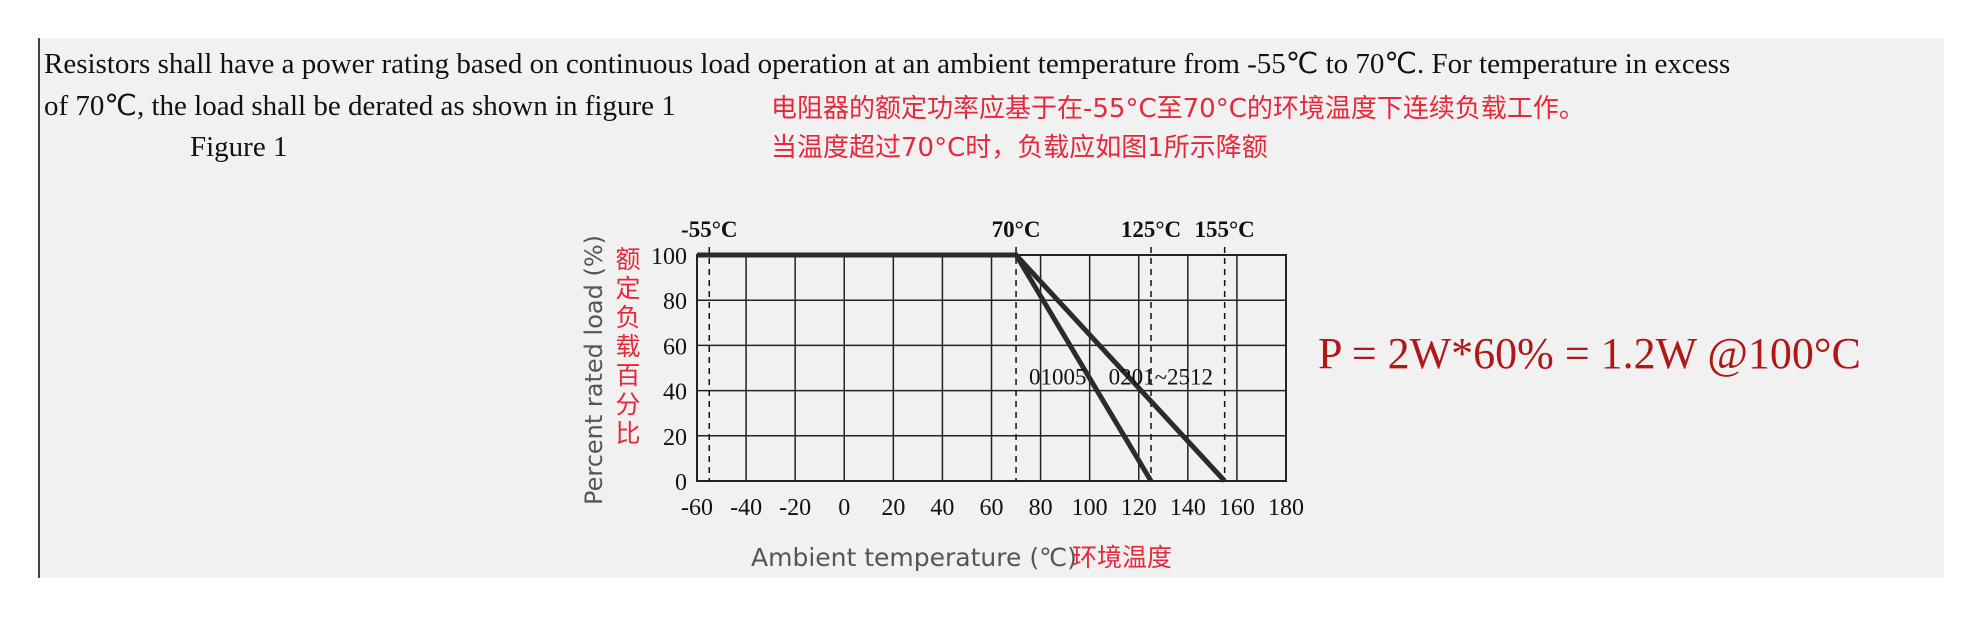 This screenshot has height=617, width=1980. I want to click on x-tick-label: 120, so click(1139, 508).